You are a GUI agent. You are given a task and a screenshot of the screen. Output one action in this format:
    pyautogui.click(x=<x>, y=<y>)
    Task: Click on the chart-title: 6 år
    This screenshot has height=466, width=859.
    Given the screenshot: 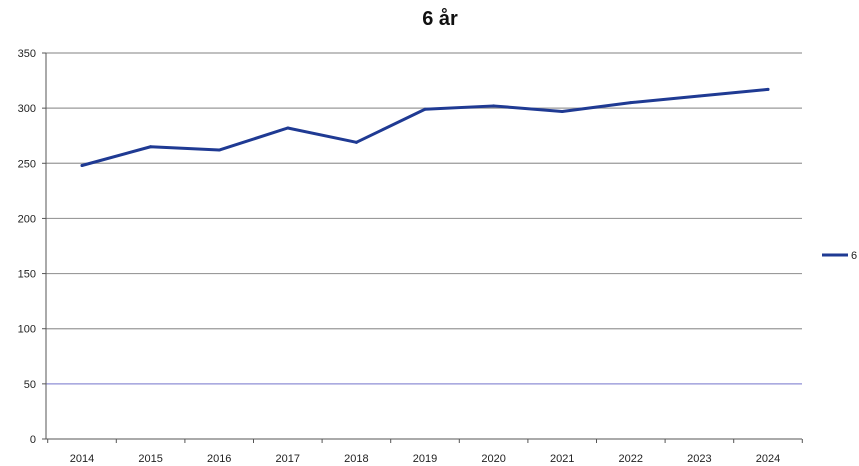 What is the action you would take?
    pyautogui.click(x=440, y=19)
    